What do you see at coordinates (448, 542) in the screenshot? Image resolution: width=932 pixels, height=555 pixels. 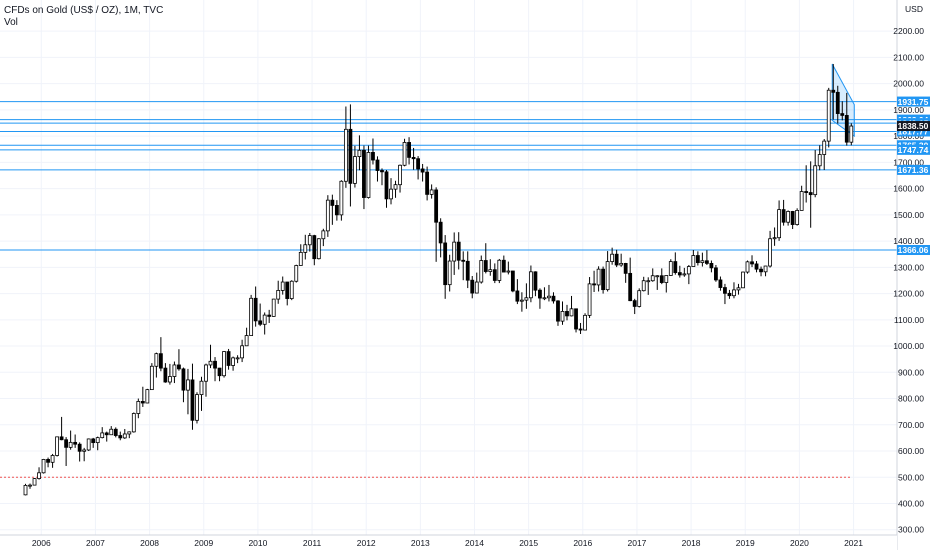 I see `time-axis-bg` at bounding box center [448, 542].